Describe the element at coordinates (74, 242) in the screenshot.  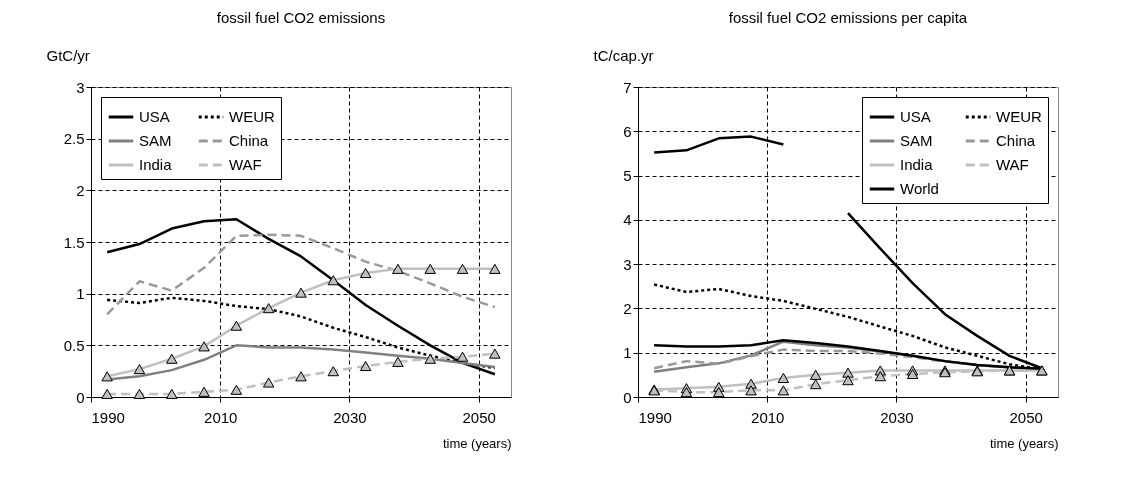
I see `y-tick-label: 1.5` at that location.